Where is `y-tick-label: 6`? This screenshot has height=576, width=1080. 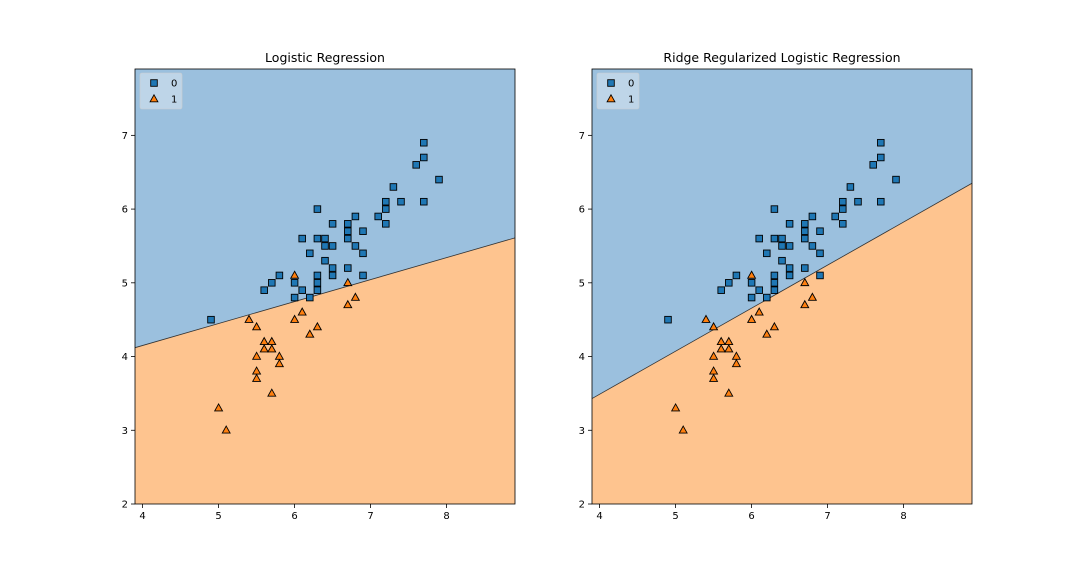 y-tick-label: 6 is located at coordinates (582, 210).